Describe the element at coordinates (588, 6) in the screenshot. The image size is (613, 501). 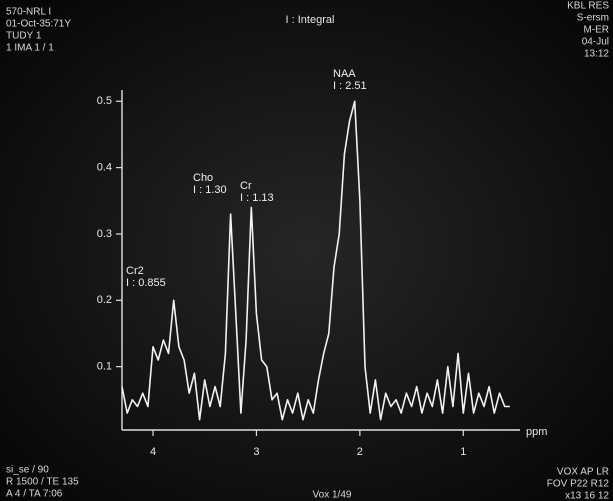
I see `header-right-line: KBL RES` at that location.